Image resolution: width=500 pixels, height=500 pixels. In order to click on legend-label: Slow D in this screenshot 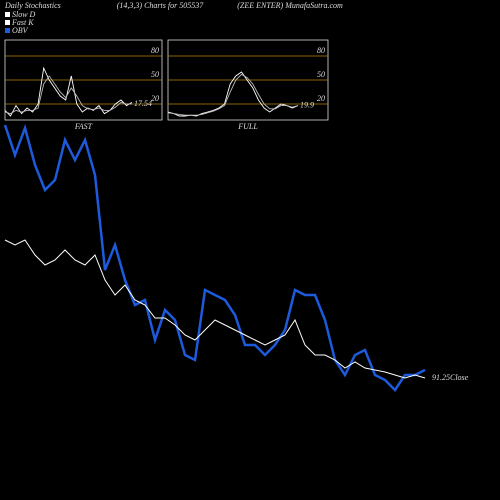, I will do `click(24, 14)`.